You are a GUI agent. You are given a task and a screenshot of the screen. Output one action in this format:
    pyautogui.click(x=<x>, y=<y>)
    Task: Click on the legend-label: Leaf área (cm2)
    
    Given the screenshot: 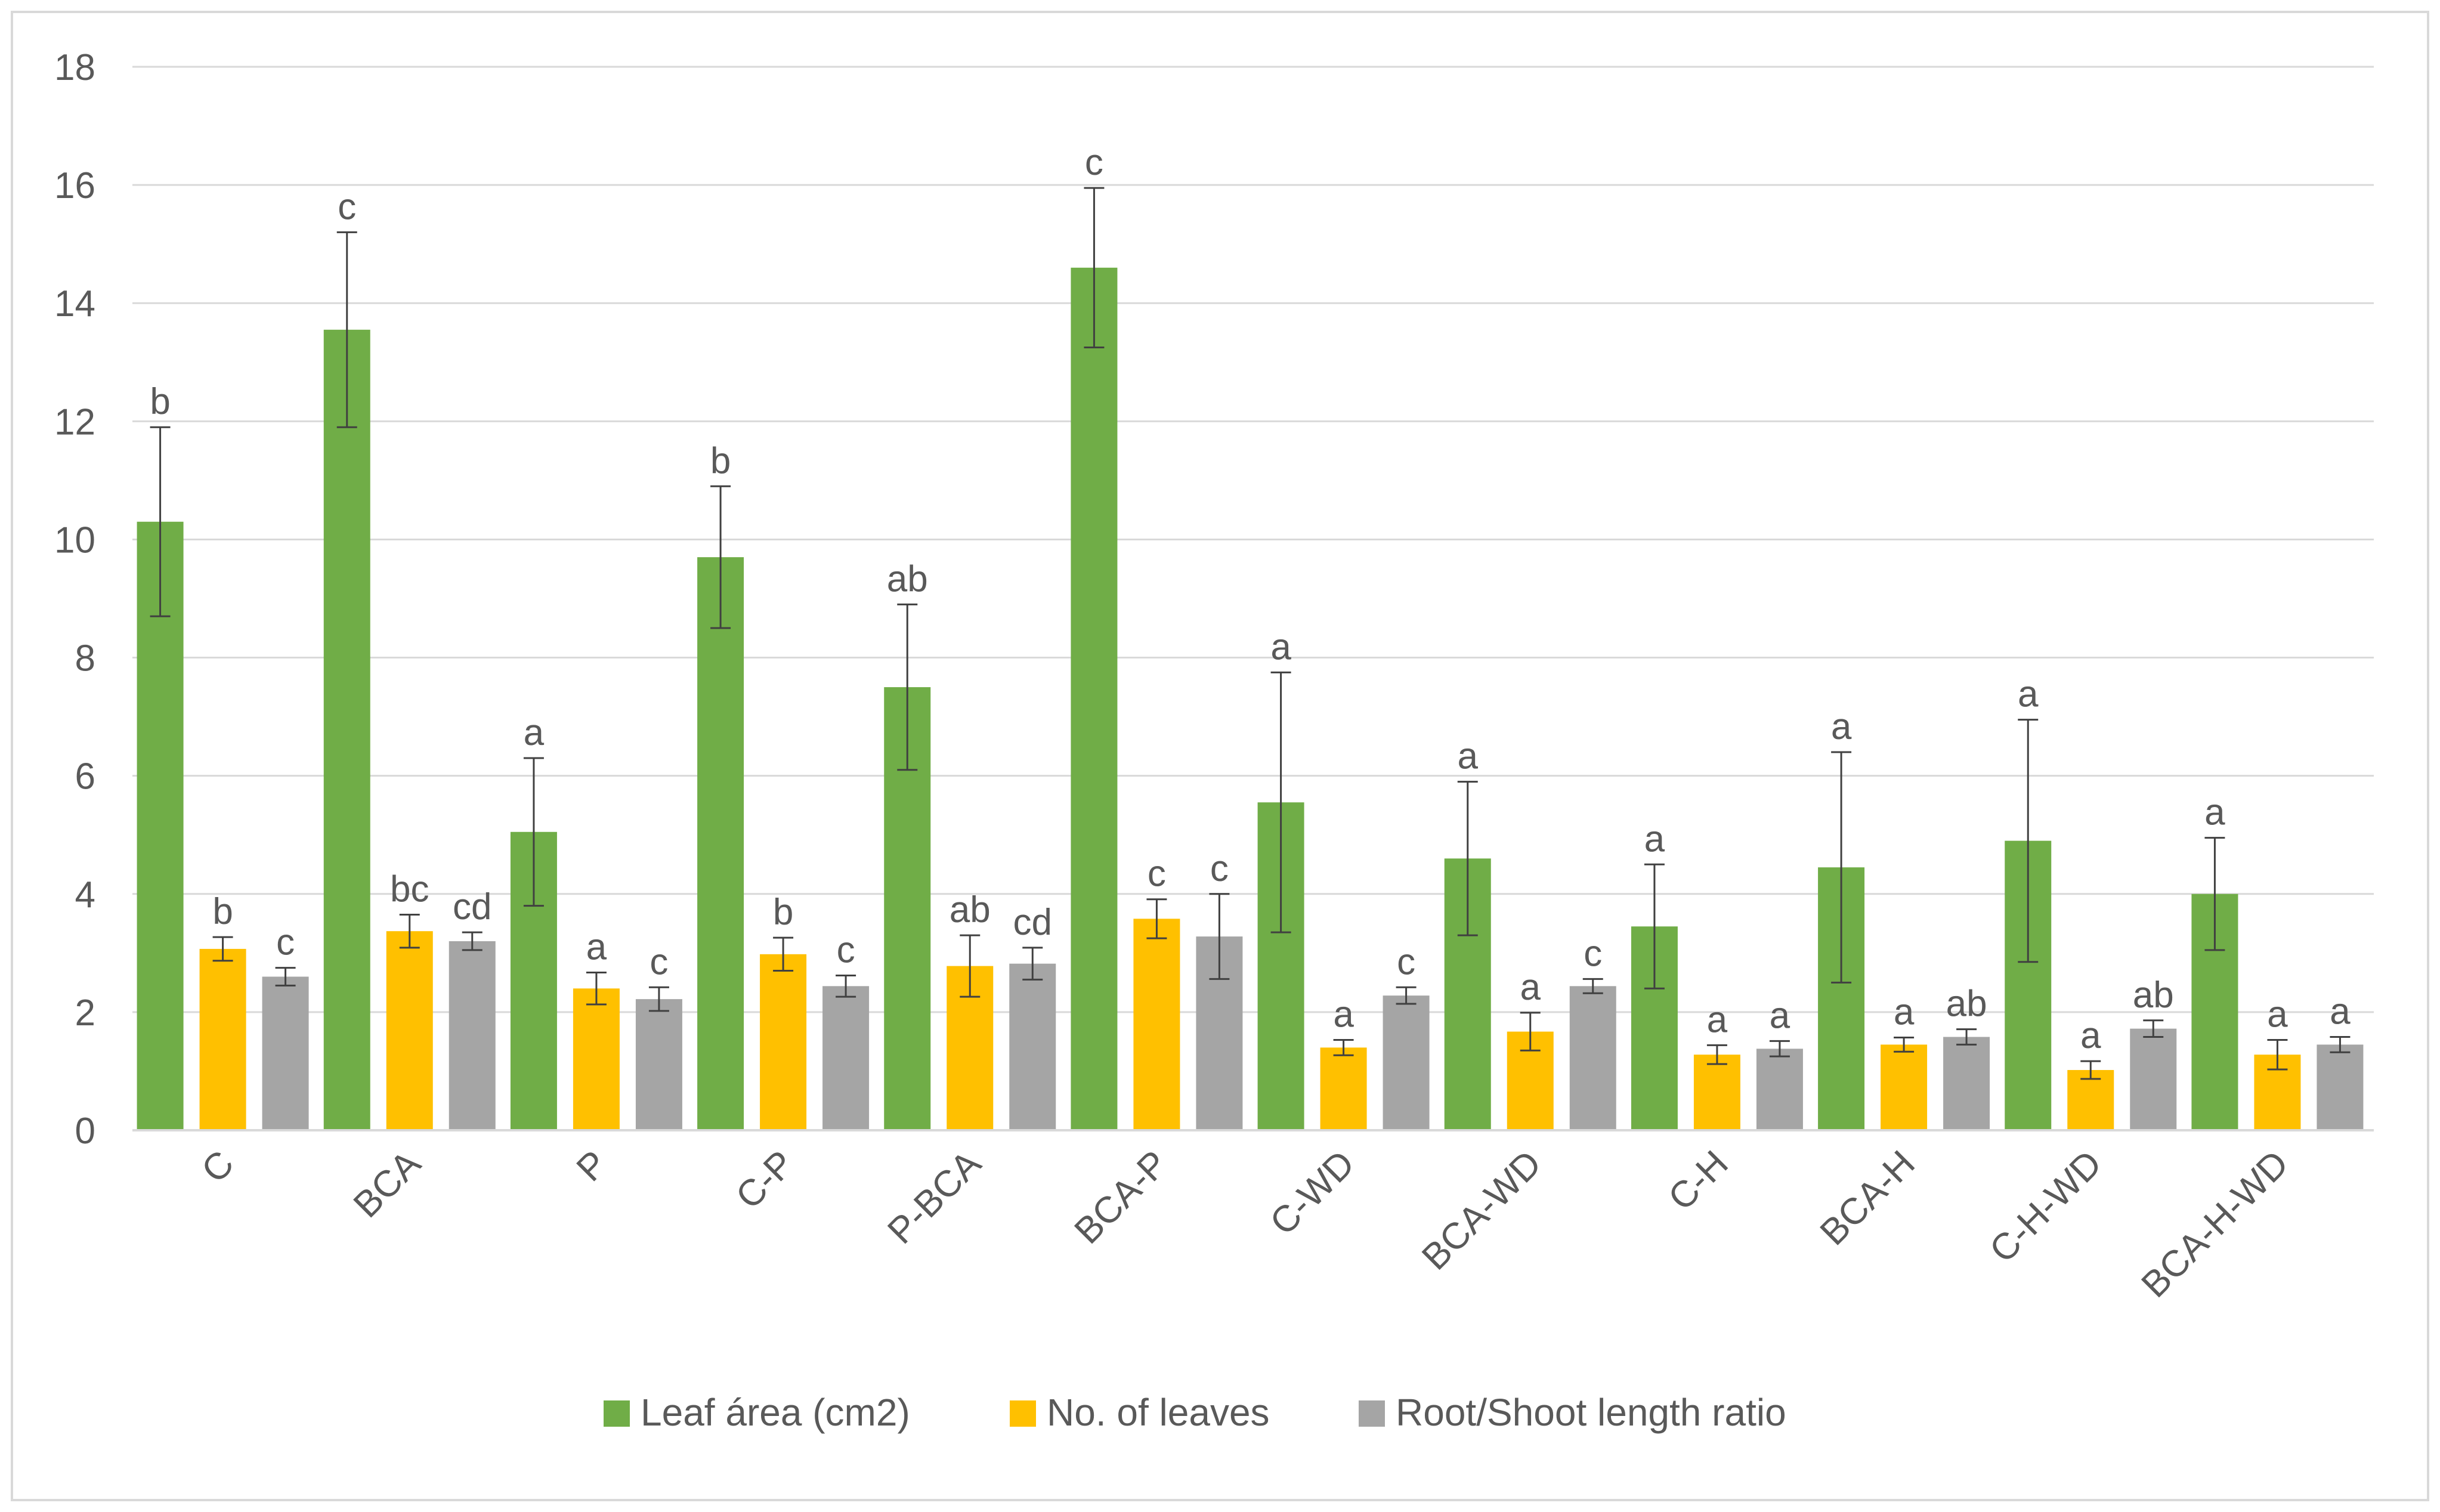 What is the action you would take?
    pyautogui.click(x=775, y=1412)
    